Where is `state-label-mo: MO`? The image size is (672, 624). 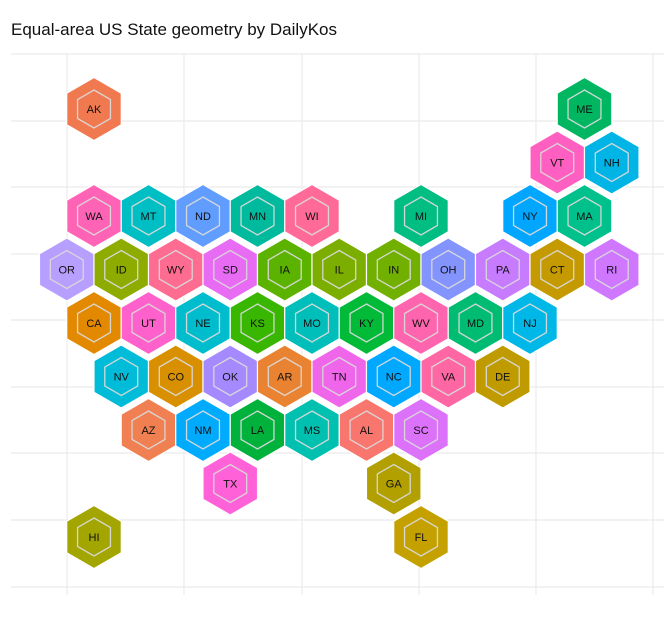 state-label-mo: MO is located at coordinates (312, 324).